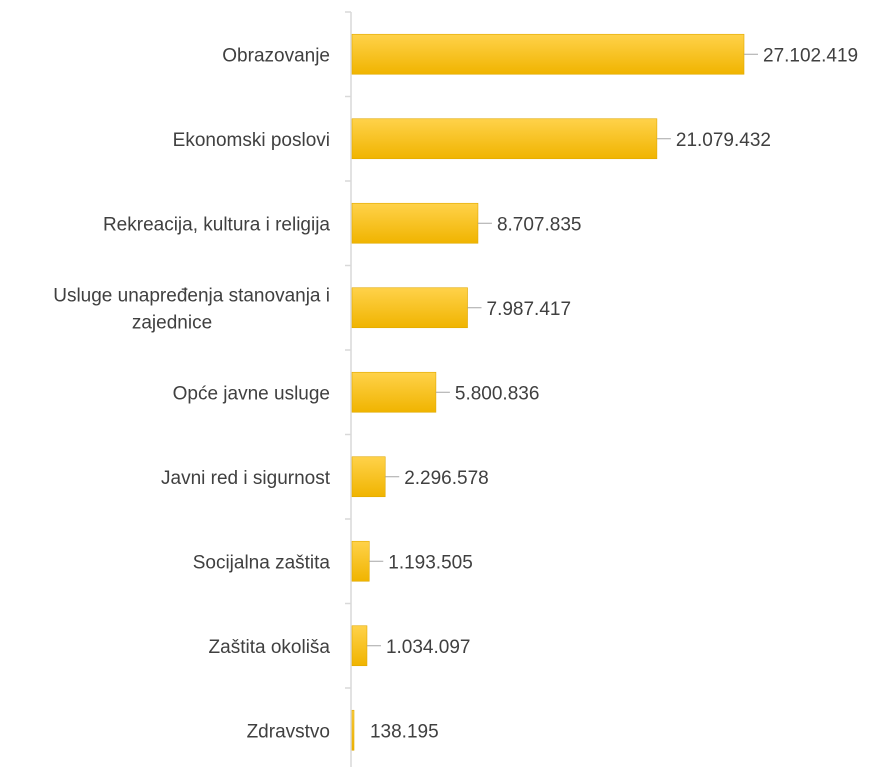  I want to click on data-label: 5.800.836, so click(497, 393).